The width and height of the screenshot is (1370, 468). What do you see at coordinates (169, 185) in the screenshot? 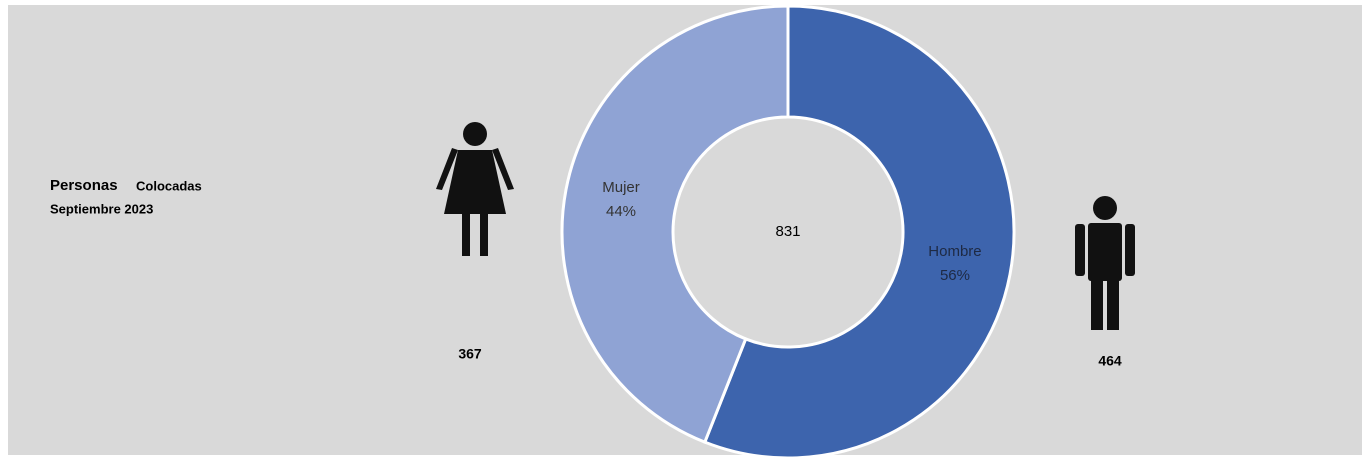
I see `subtitle: Colocadas` at bounding box center [169, 185].